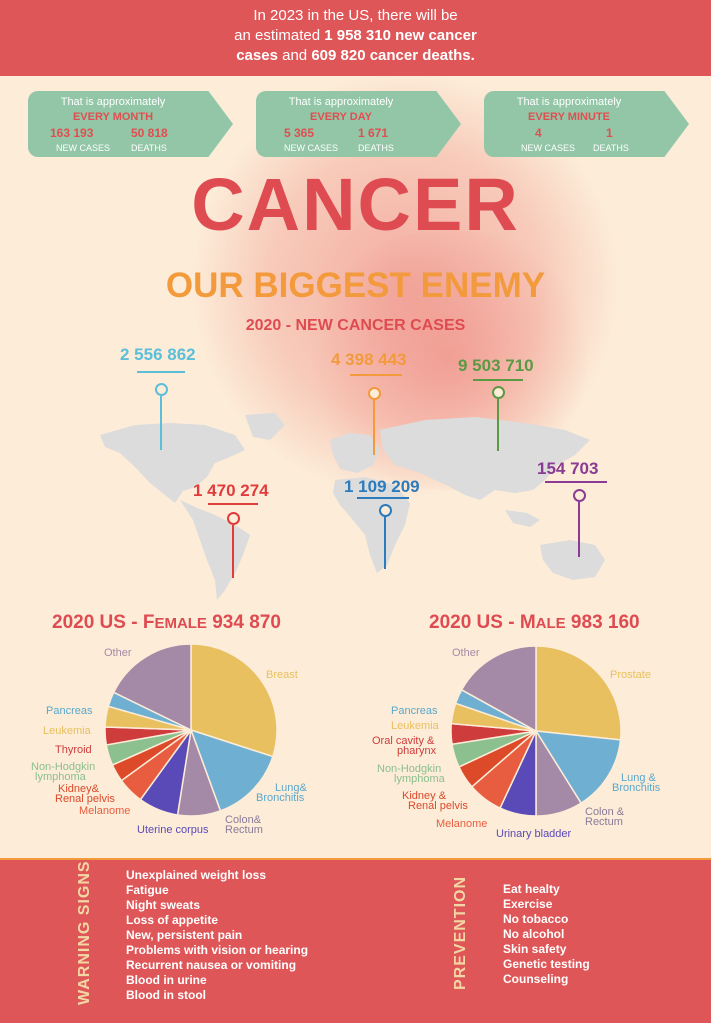 Image resolution: width=711 pixels, height=1023 pixels. Describe the element at coordinates (534, 834) in the screenshot. I see `male-label-urinary-bladder: Urinary bladder` at that location.